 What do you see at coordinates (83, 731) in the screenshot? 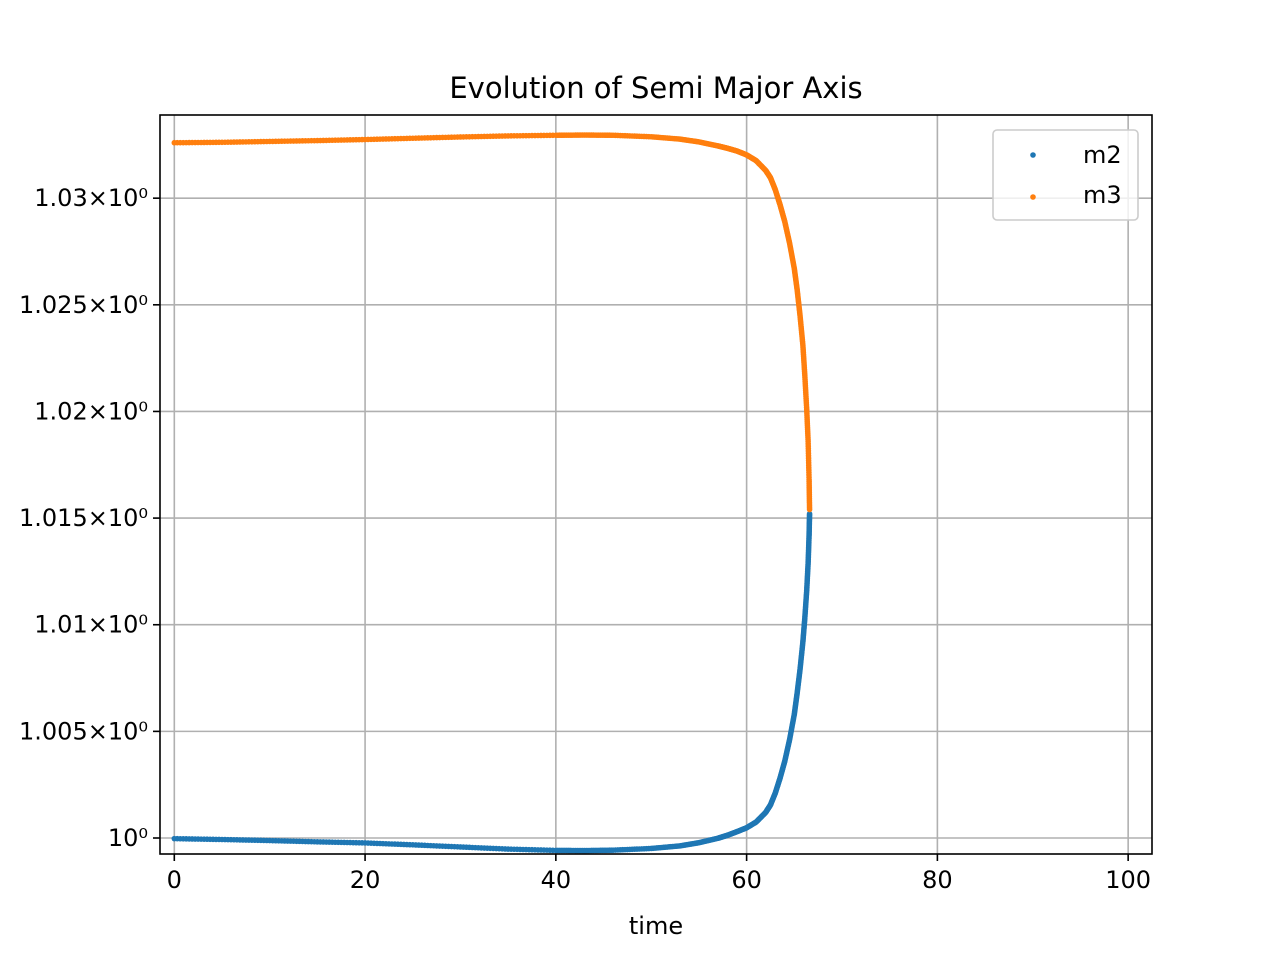
I see `y-tick-label: 1.005×10⁰` at bounding box center [83, 731].